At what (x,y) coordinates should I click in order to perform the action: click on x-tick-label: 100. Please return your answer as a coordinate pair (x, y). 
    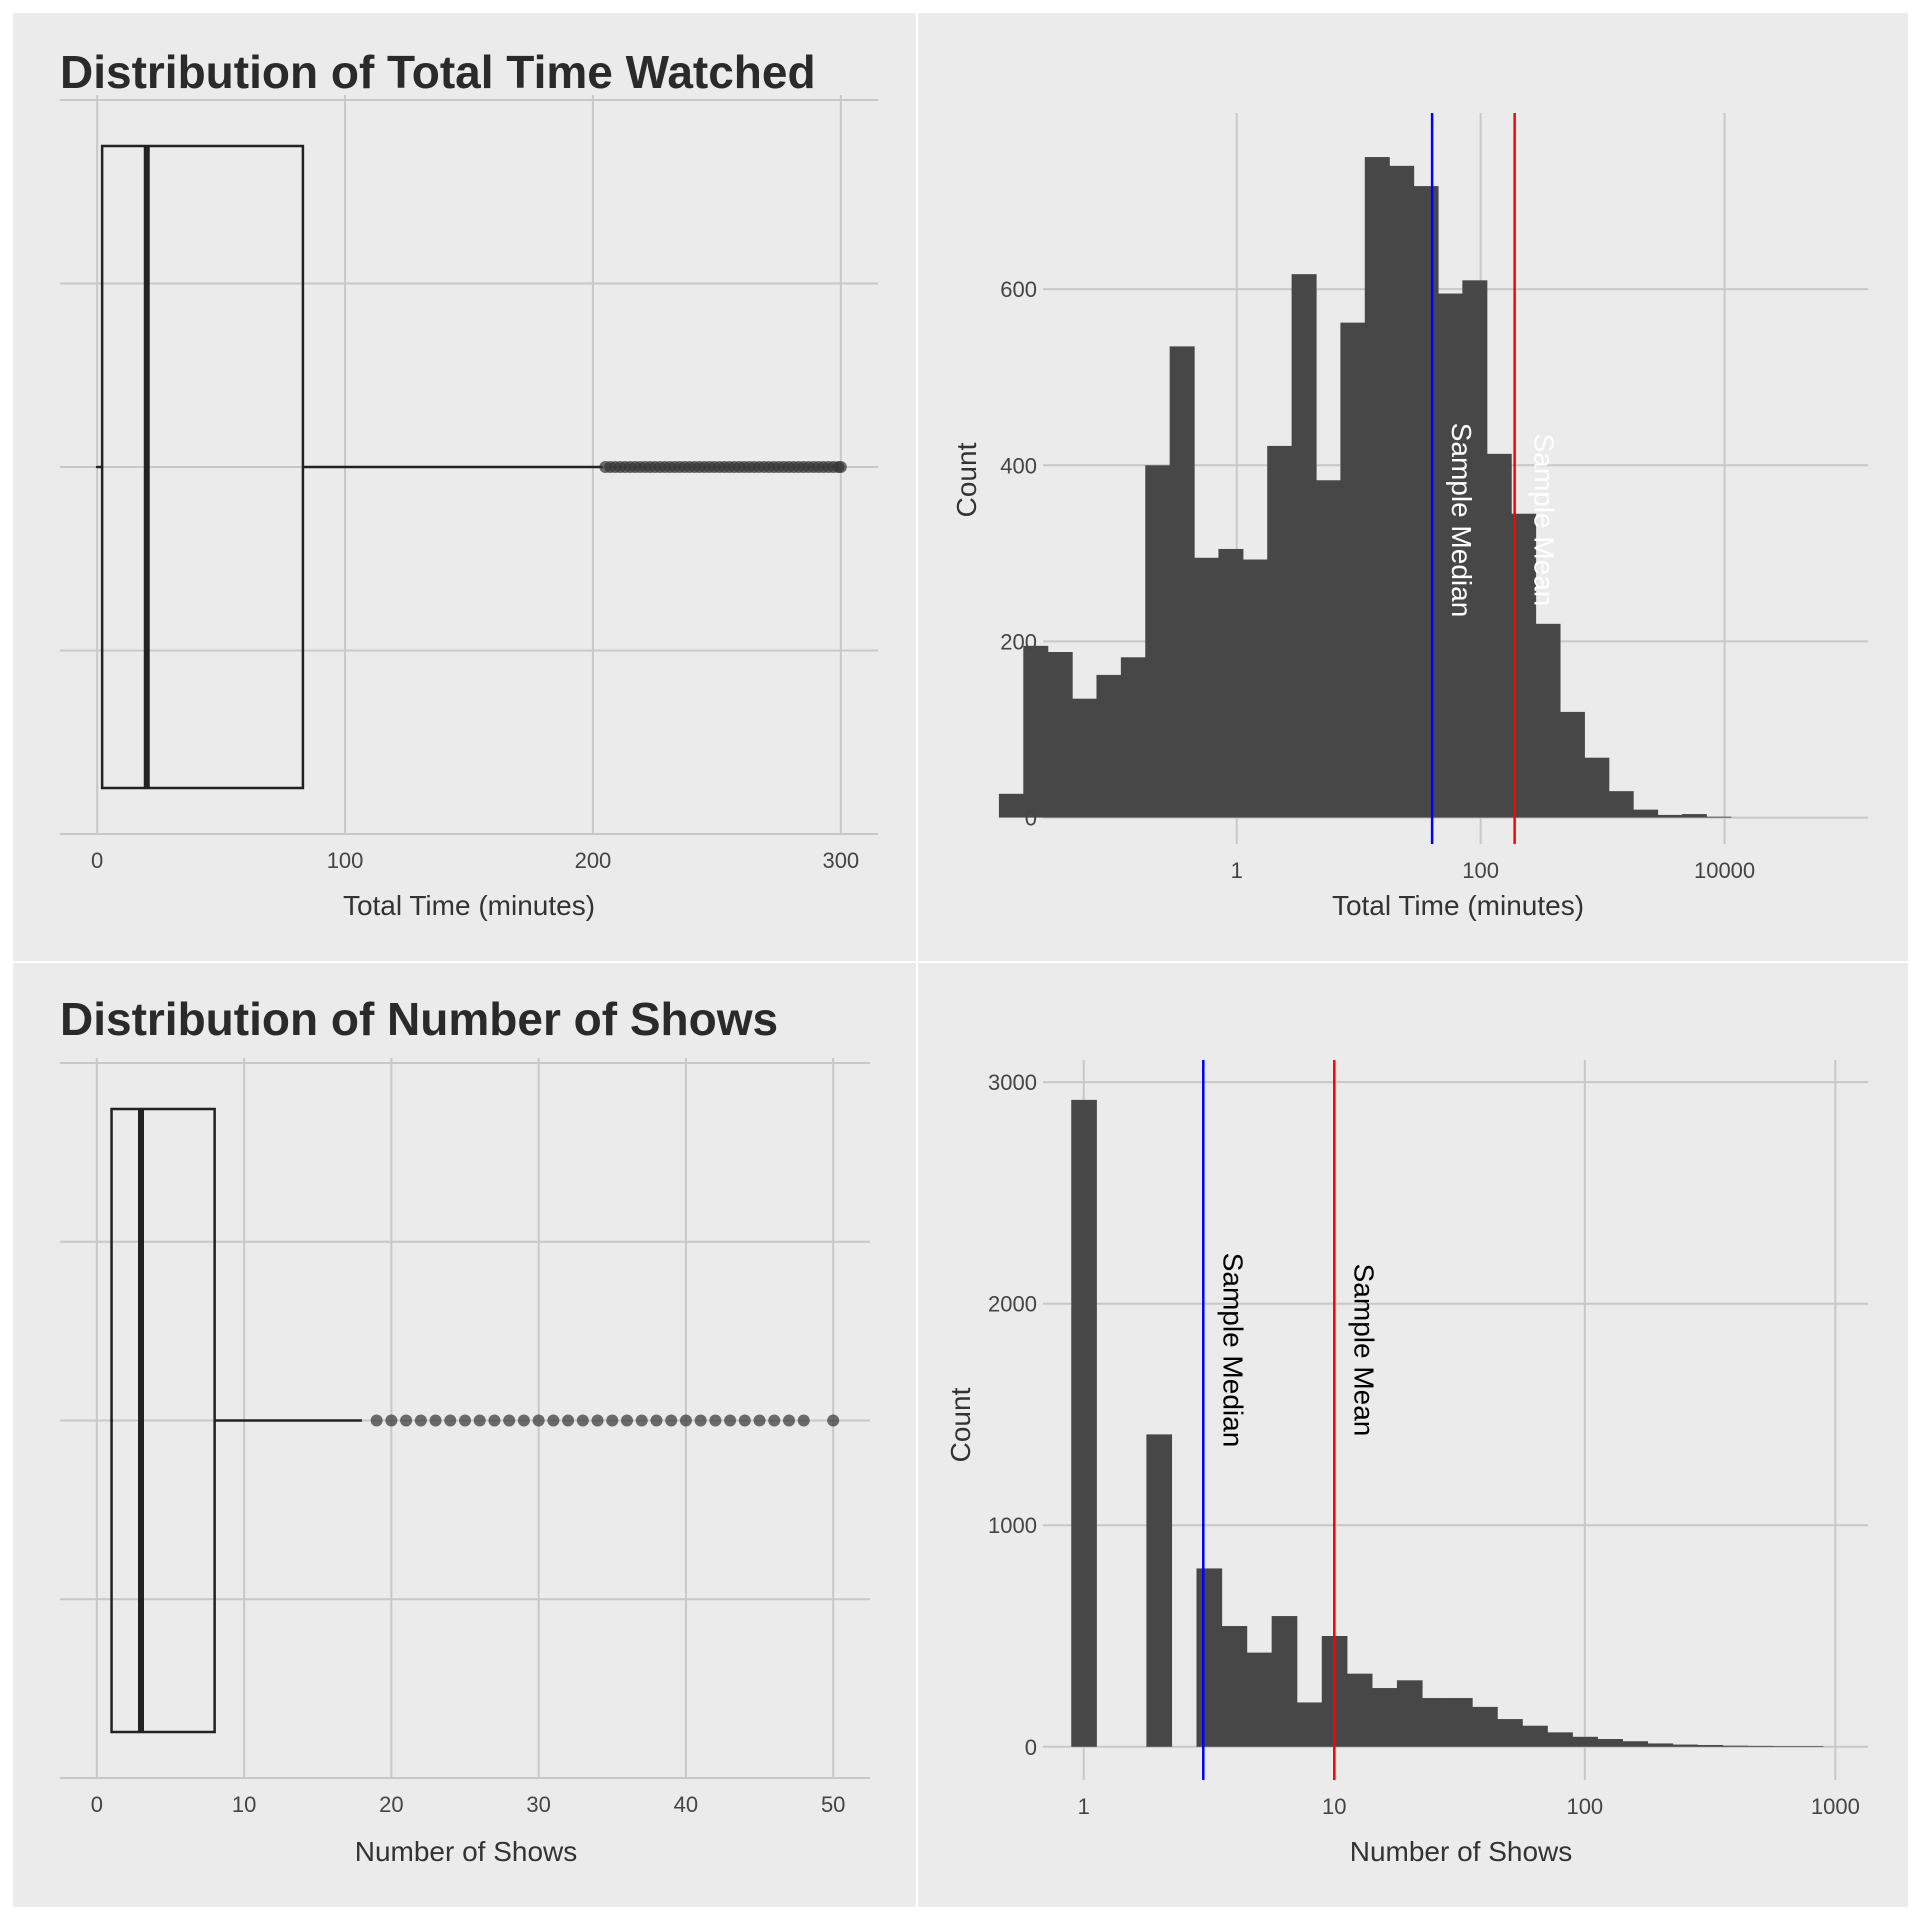
    Looking at the image, I should click on (1584, 1806).